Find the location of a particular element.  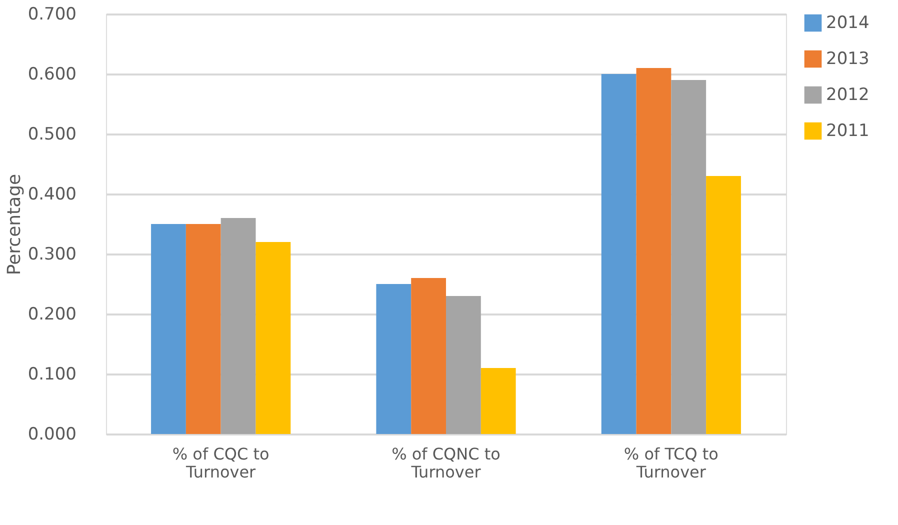

y-tick-label: 0.400 is located at coordinates (52, 194).